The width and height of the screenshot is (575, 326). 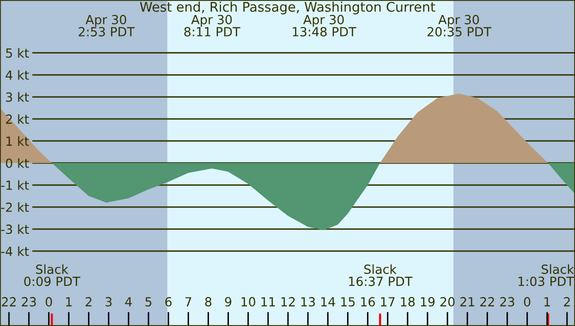 What do you see at coordinates (17, 163) in the screenshot?
I see `y-tick-label: 0 kt` at bounding box center [17, 163].